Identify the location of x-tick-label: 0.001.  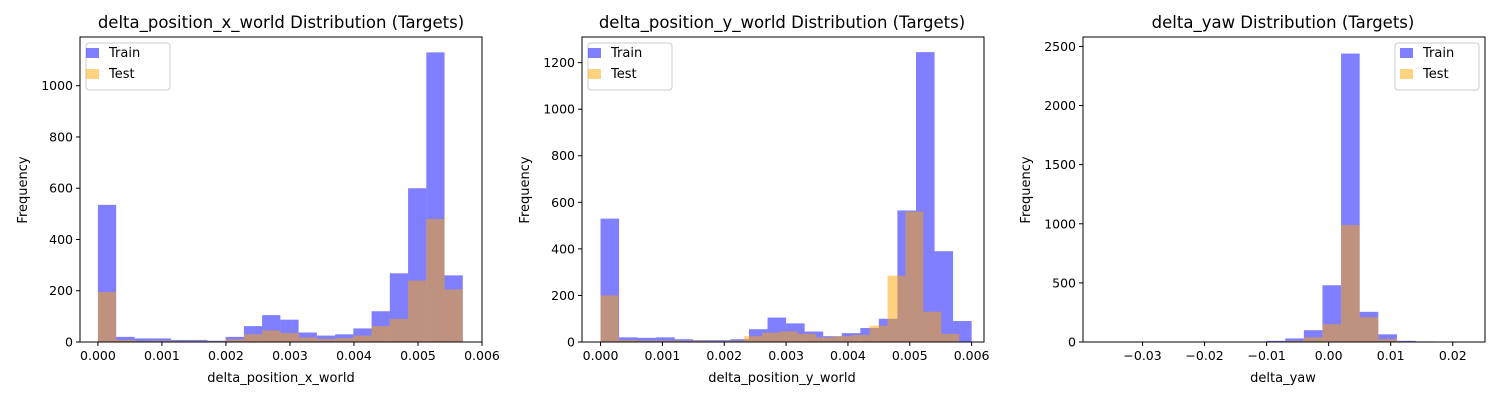
(663, 355).